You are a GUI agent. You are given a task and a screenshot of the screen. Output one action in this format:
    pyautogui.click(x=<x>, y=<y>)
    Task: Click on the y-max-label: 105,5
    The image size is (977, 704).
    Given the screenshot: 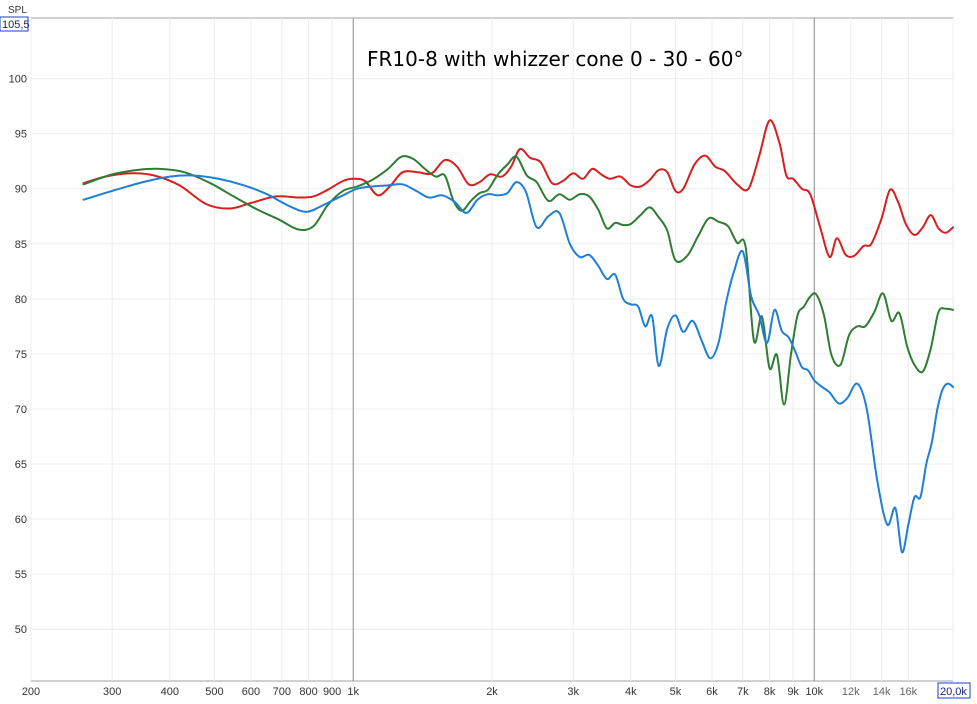 What is the action you would take?
    pyautogui.click(x=16, y=25)
    